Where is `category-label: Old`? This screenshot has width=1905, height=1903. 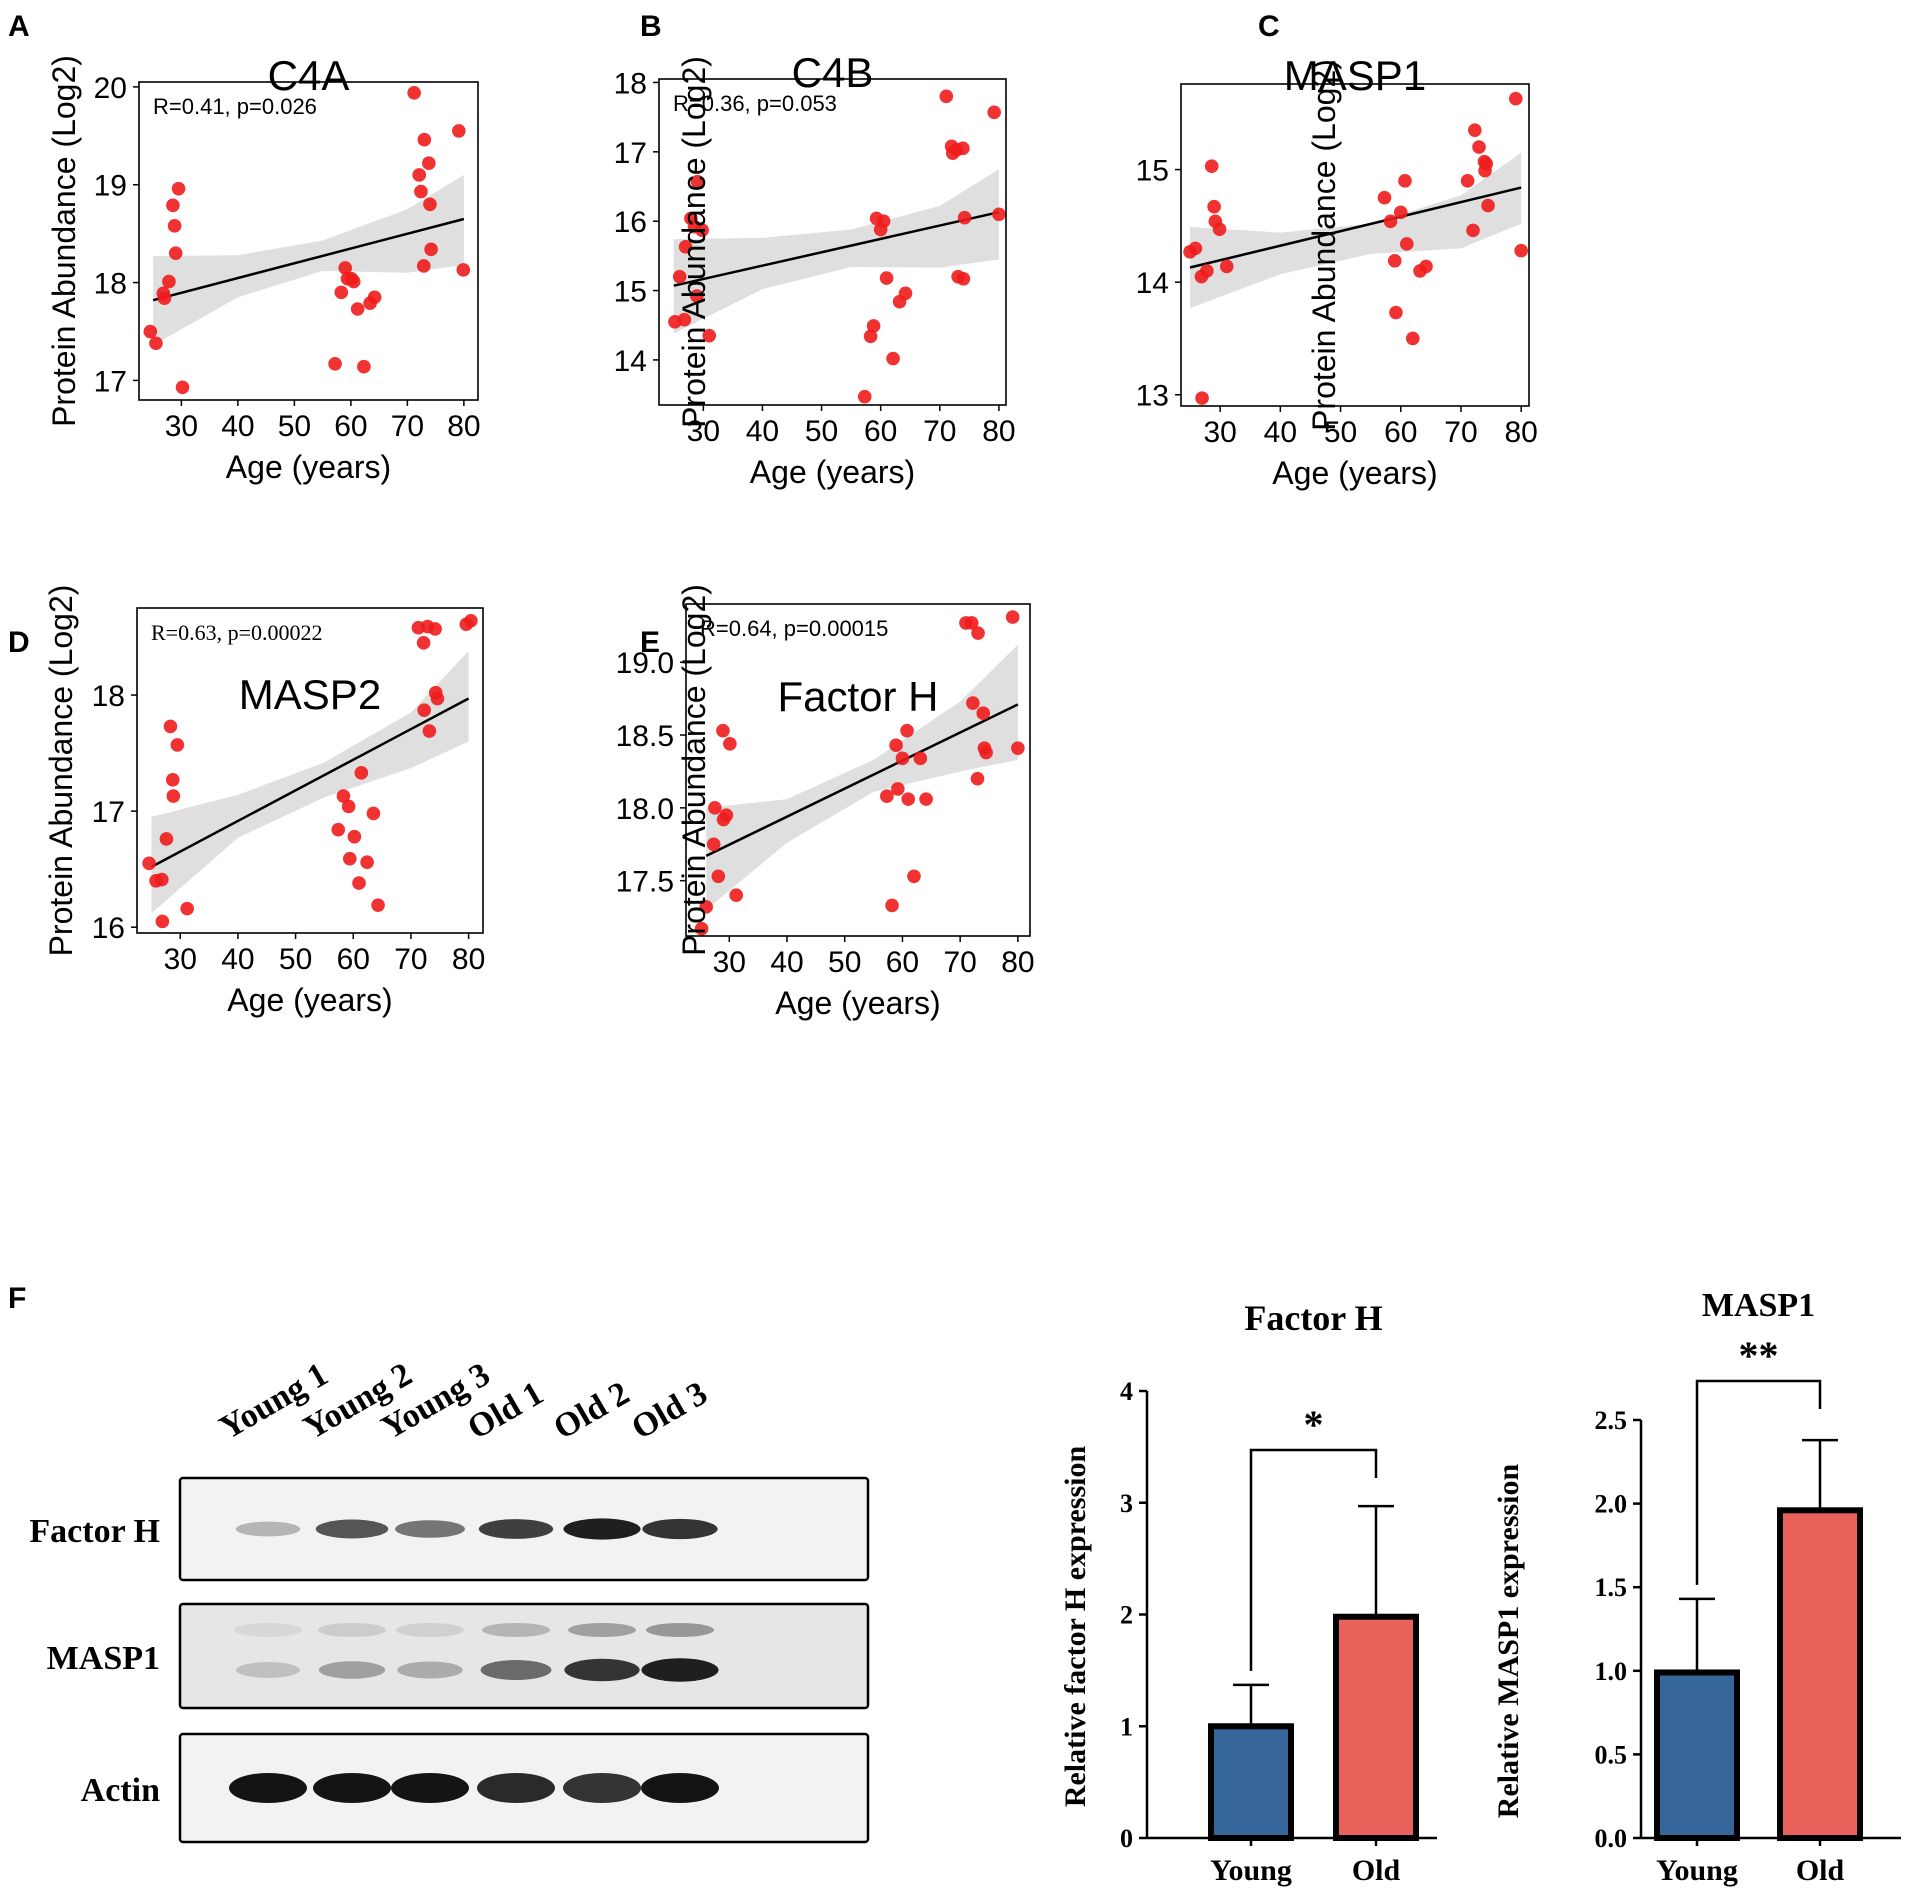
category-label: Old is located at coordinates (1376, 1870).